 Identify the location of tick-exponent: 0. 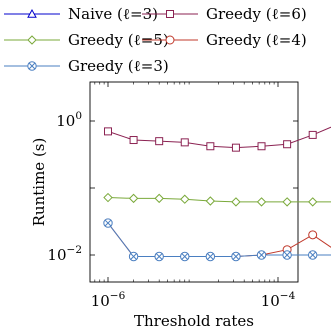
(78, 116).